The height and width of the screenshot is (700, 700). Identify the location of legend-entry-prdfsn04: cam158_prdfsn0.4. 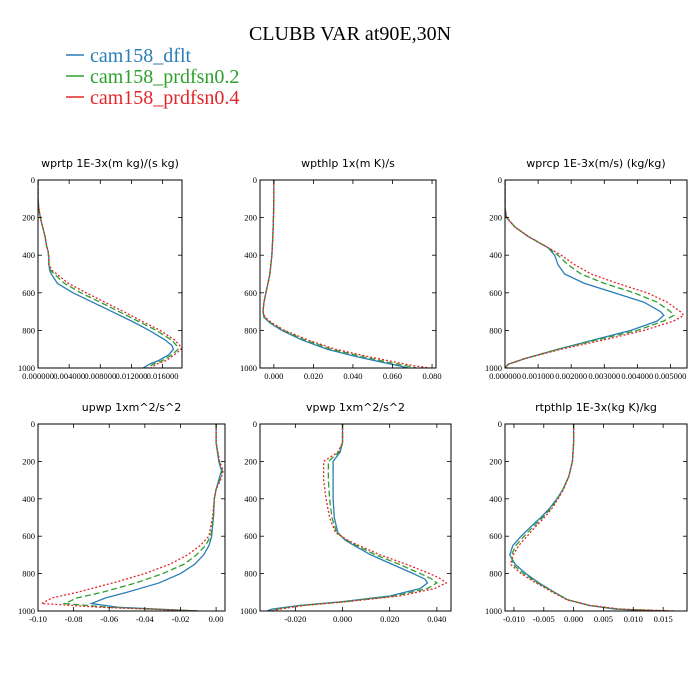
(152, 98).